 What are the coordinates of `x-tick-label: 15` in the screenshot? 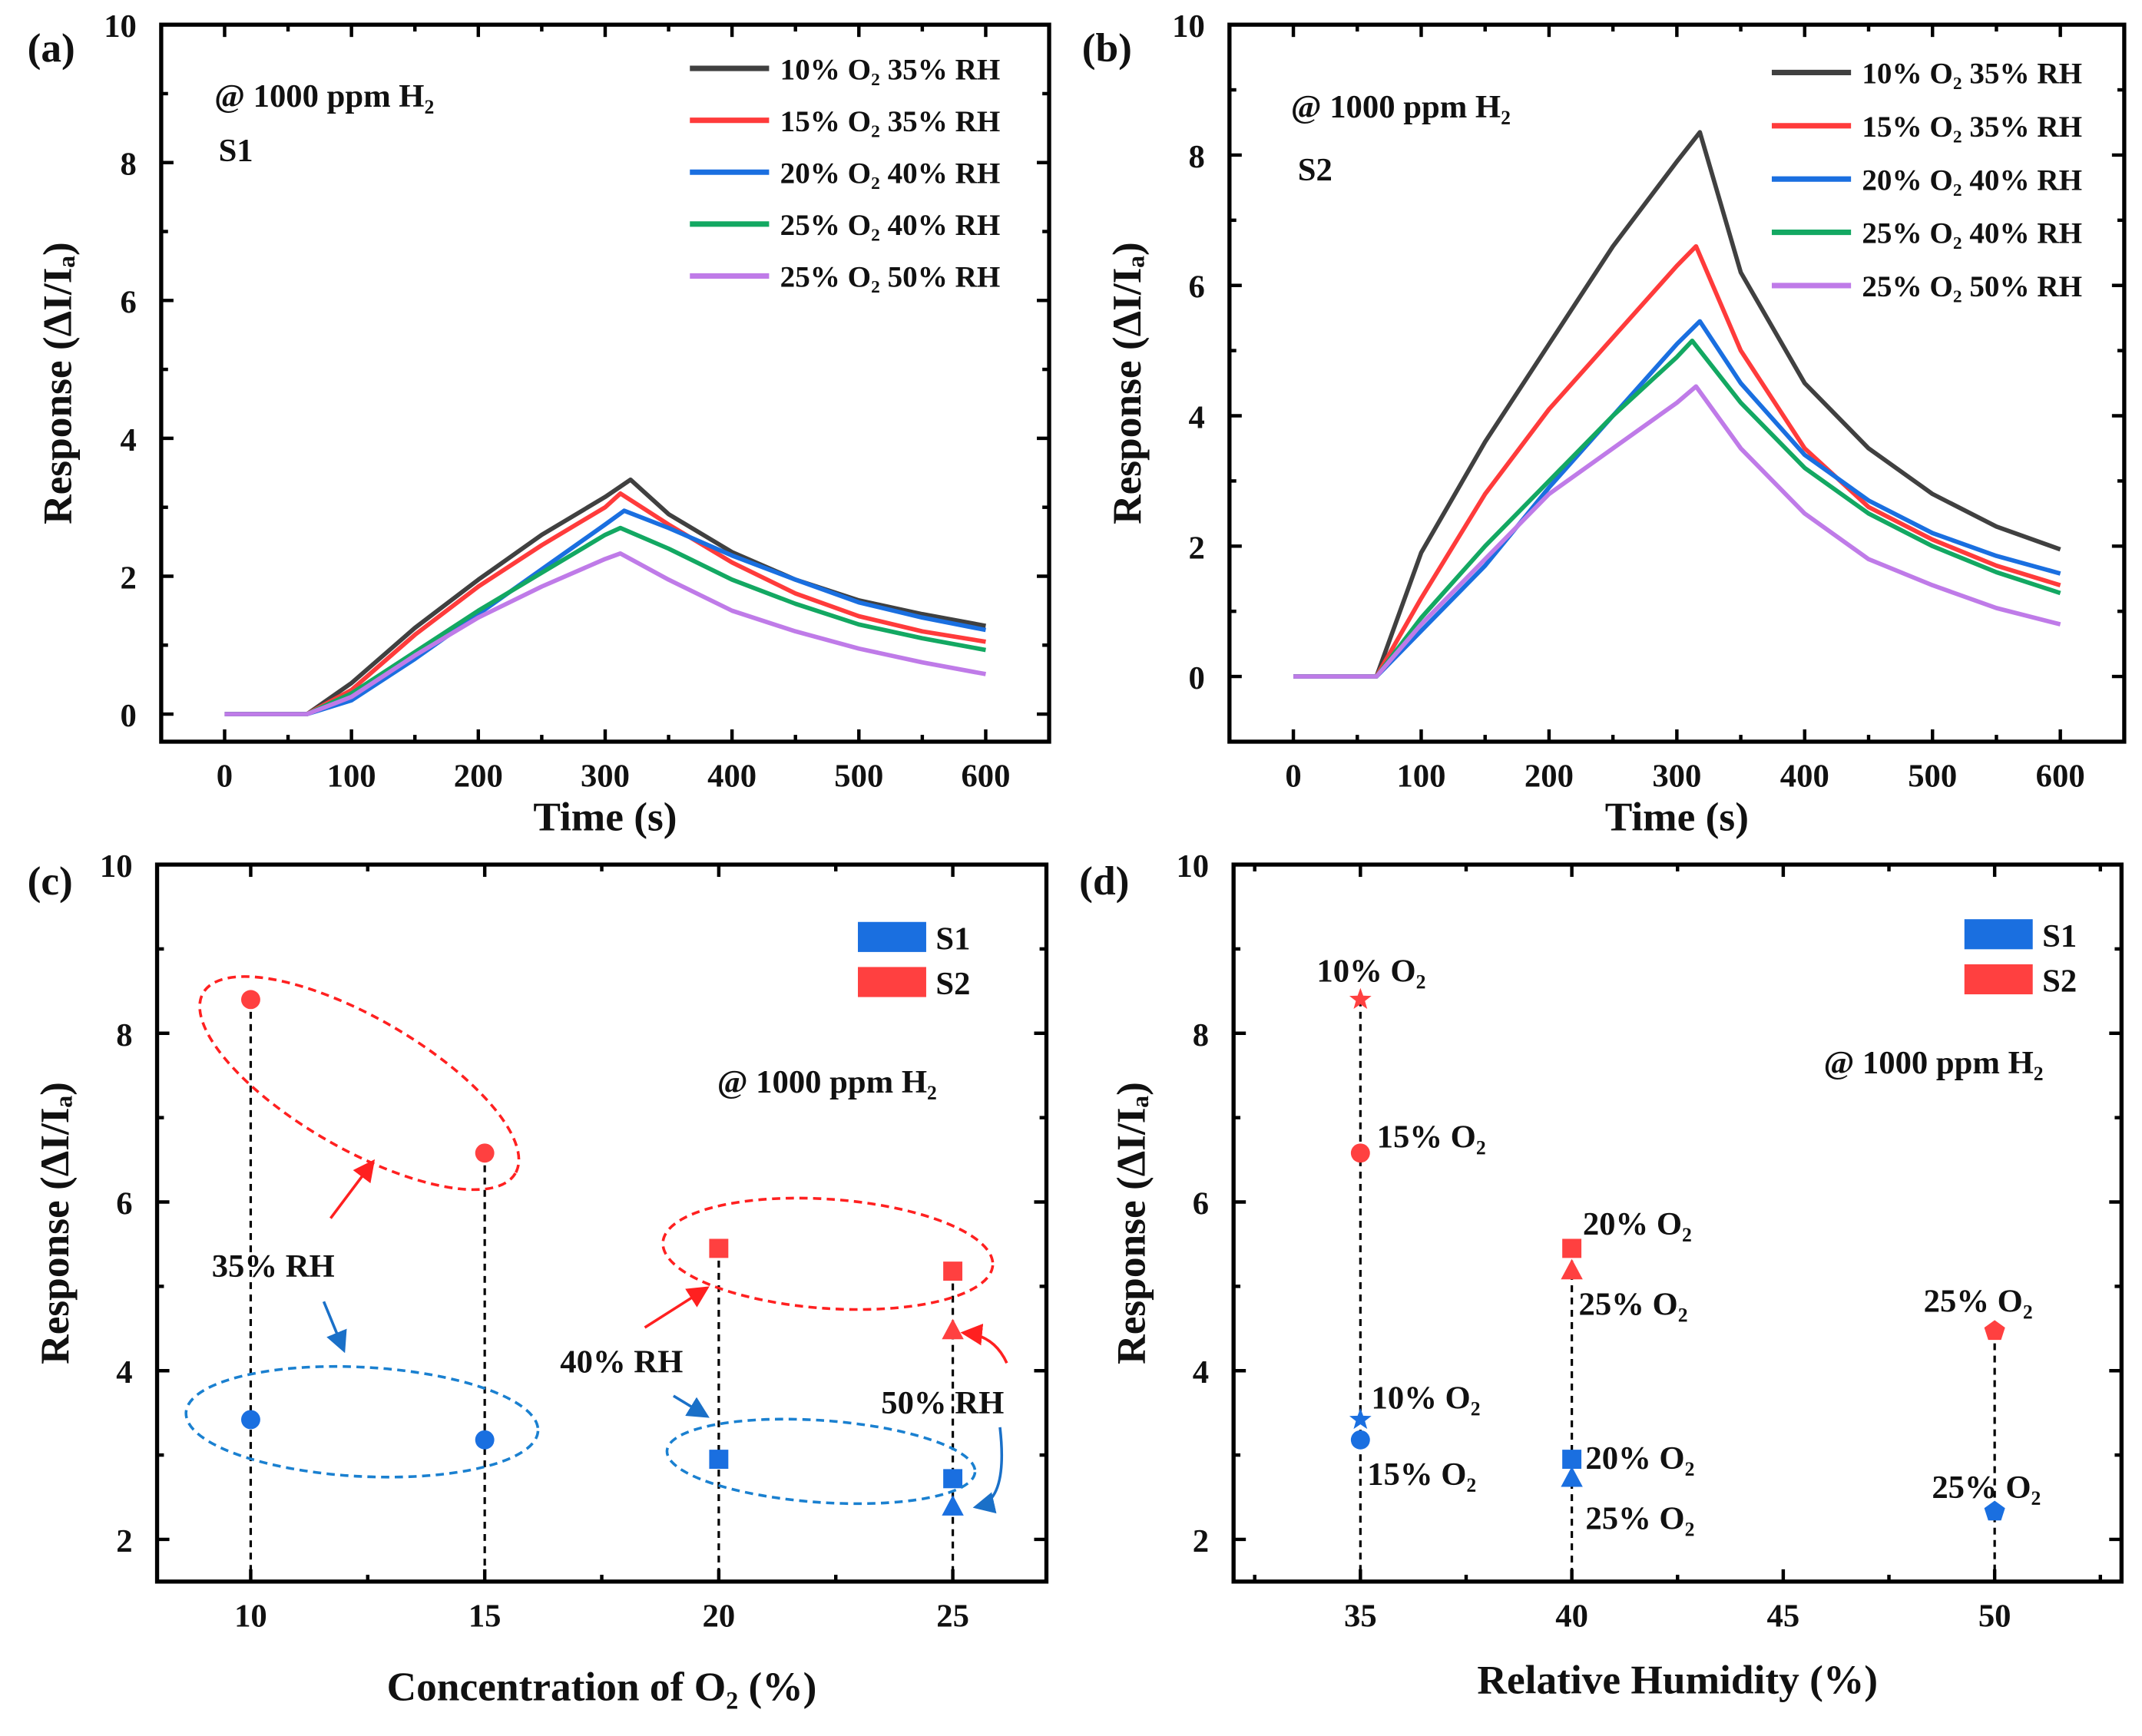 It's located at (485, 1617).